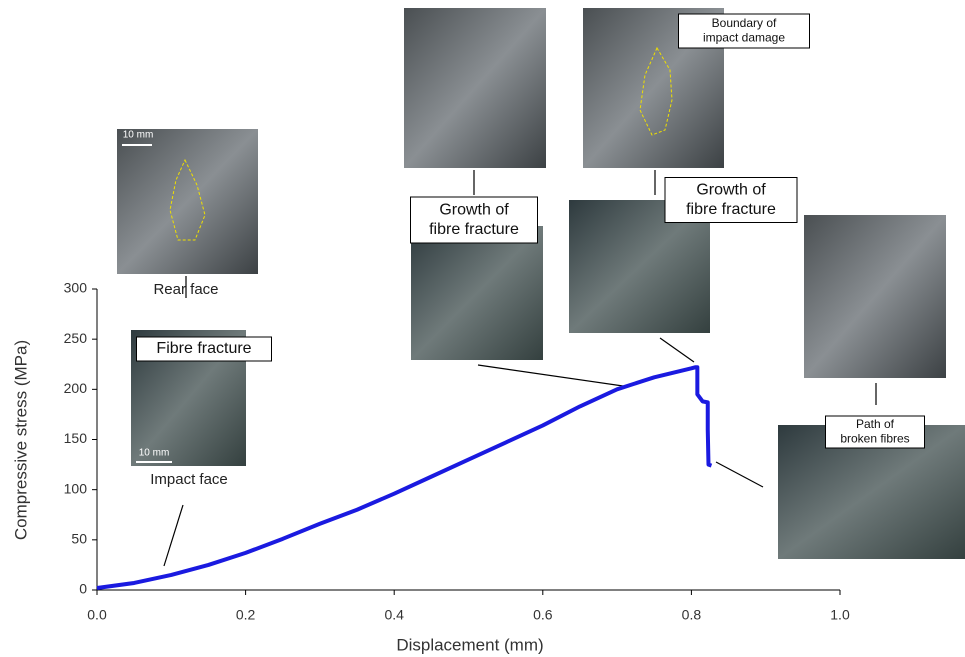 This screenshot has height=657, width=965. I want to click on annotation: Impact face, so click(189, 479).